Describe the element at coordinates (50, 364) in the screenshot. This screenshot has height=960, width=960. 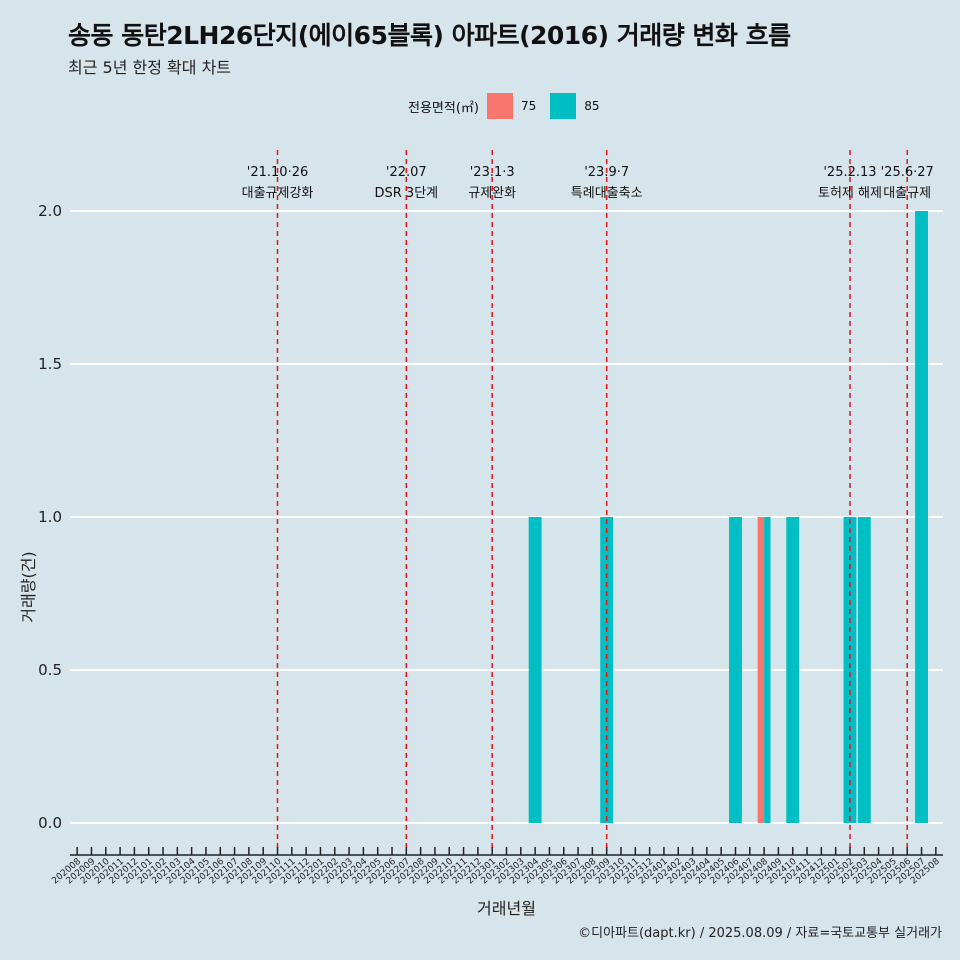
I see `y-tick-label: 1.5` at that location.